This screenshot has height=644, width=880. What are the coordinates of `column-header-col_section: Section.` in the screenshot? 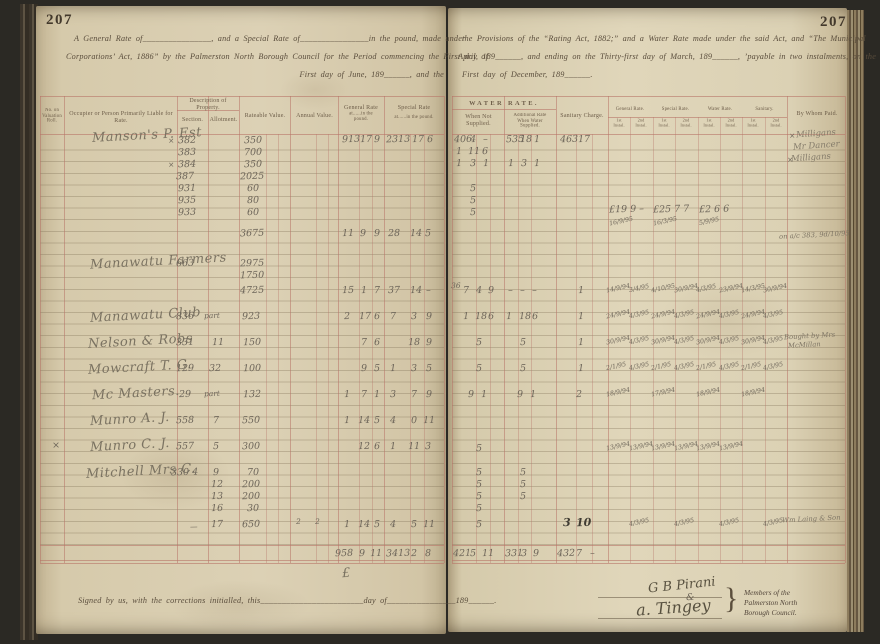 It's located at (192, 119).